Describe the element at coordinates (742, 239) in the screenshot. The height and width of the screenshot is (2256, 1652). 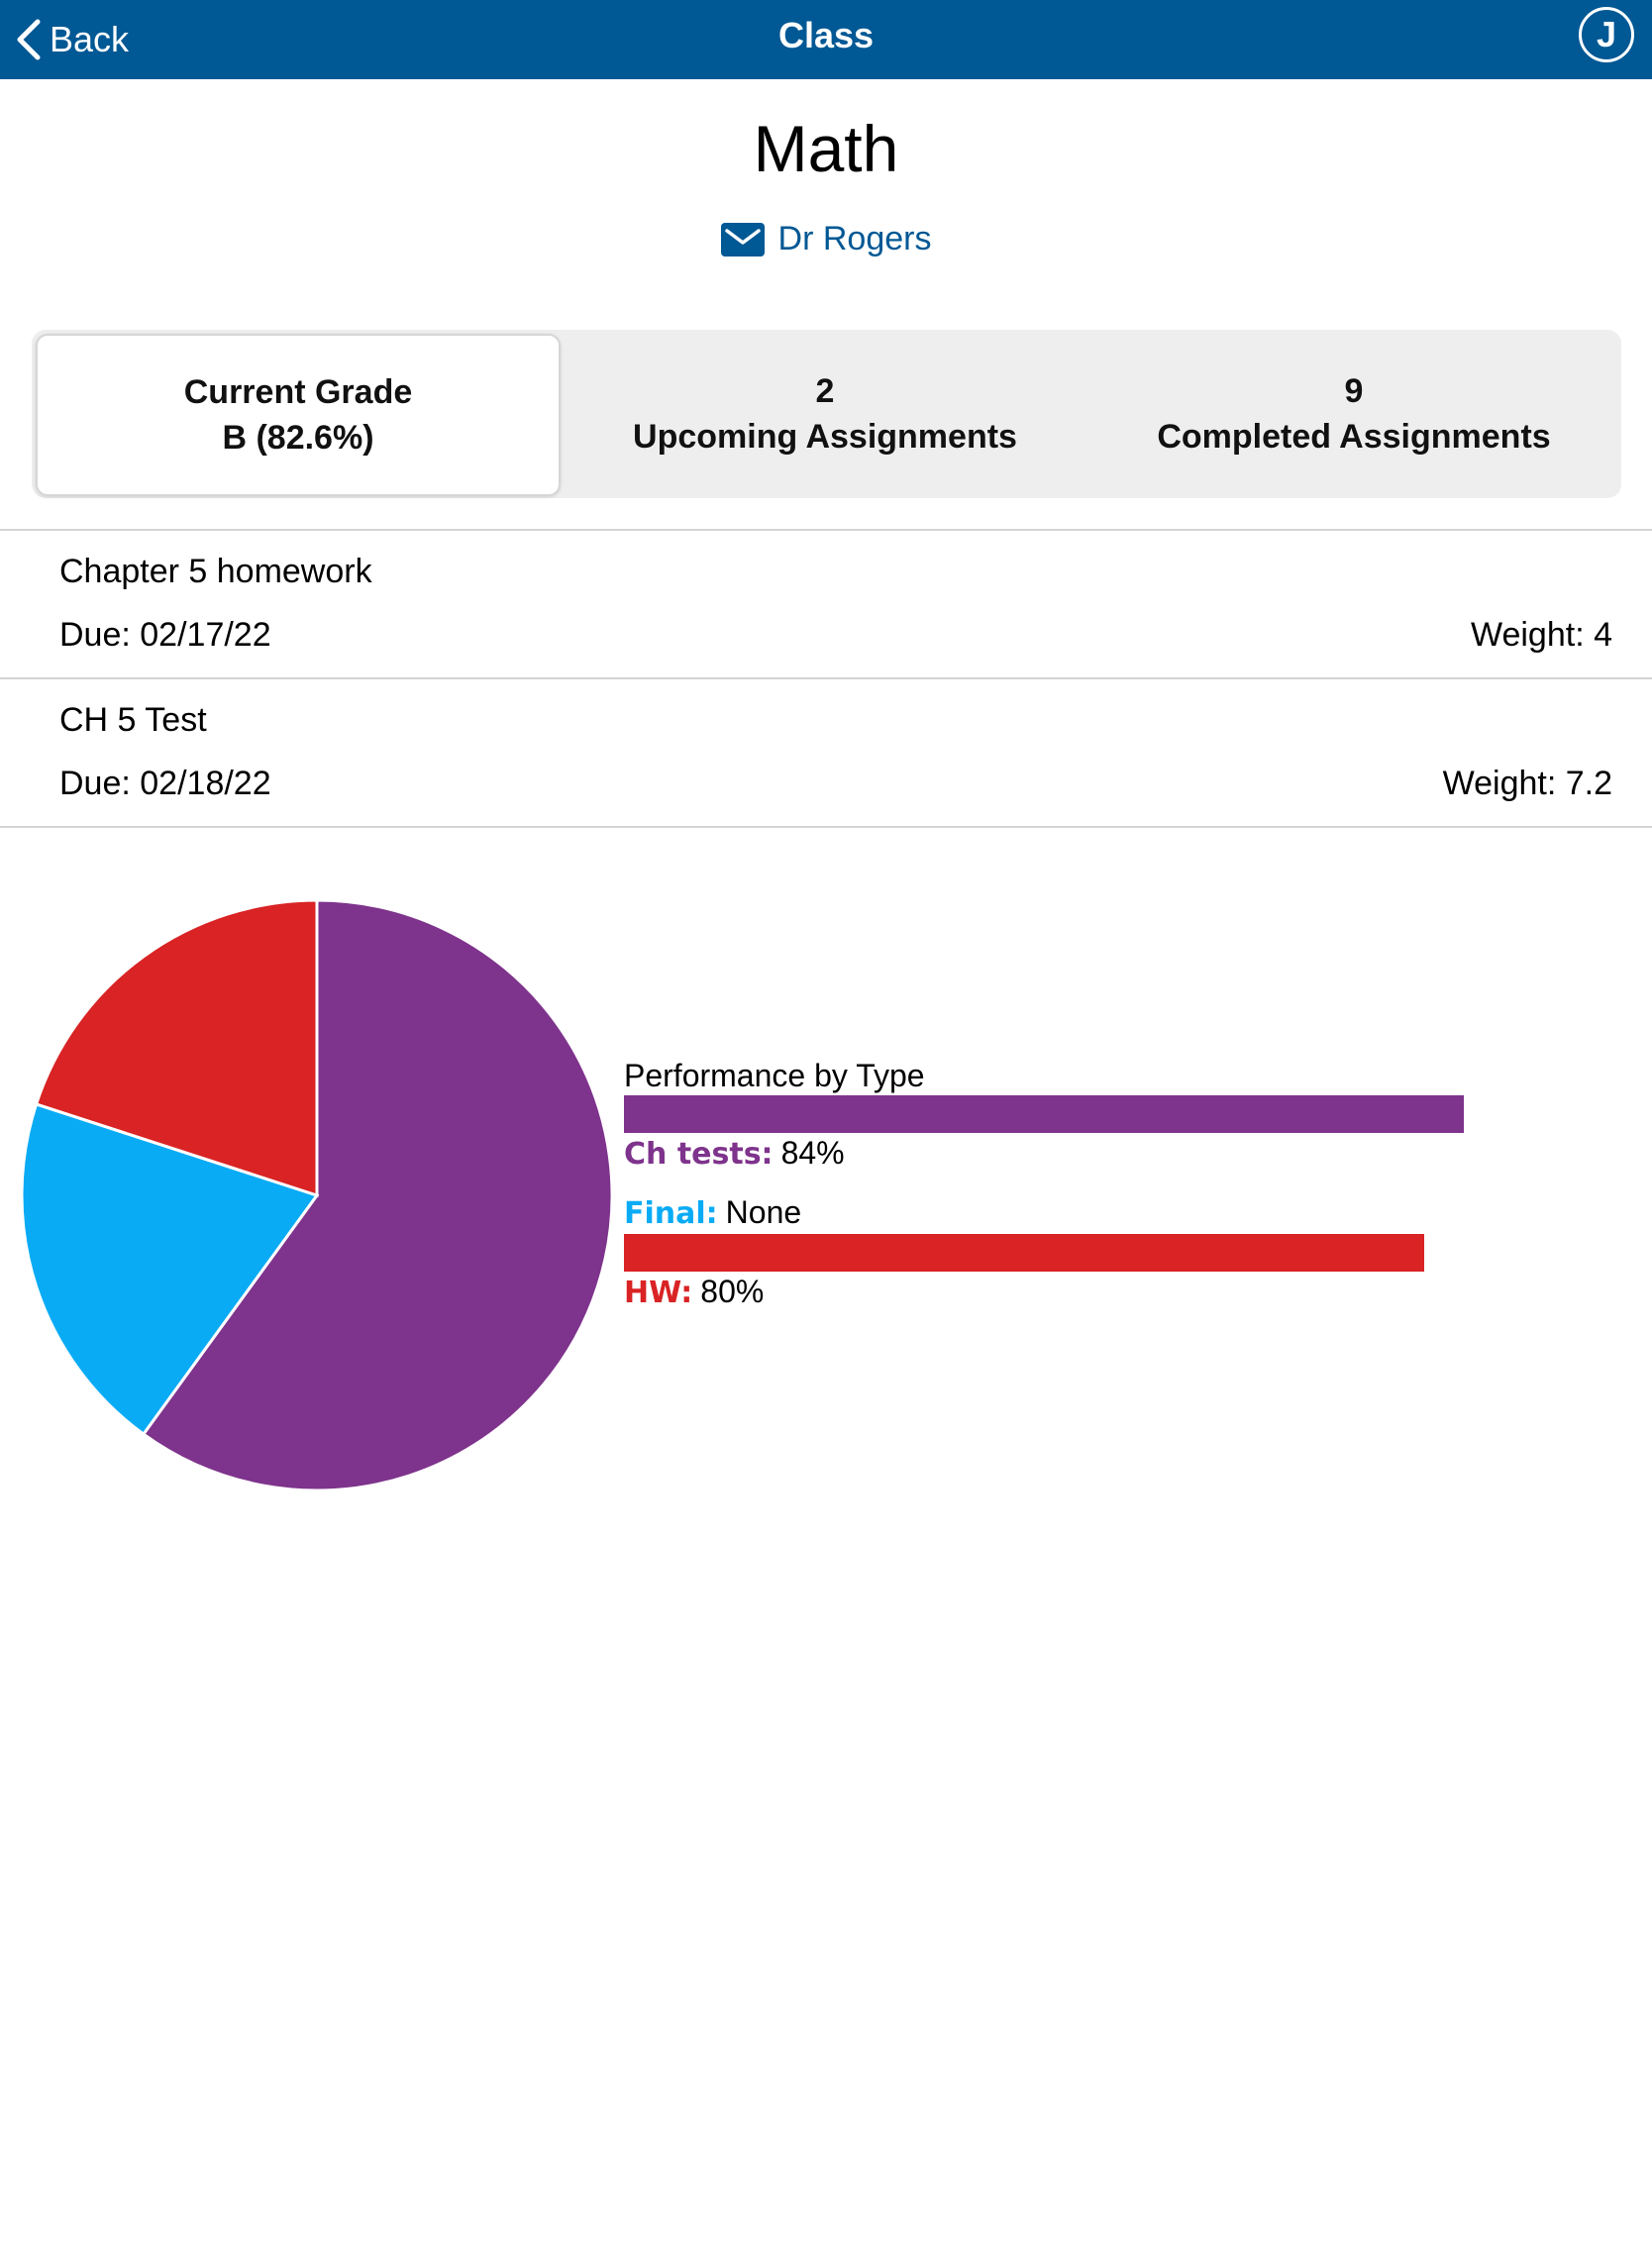
I see `envelope-icon` at that location.